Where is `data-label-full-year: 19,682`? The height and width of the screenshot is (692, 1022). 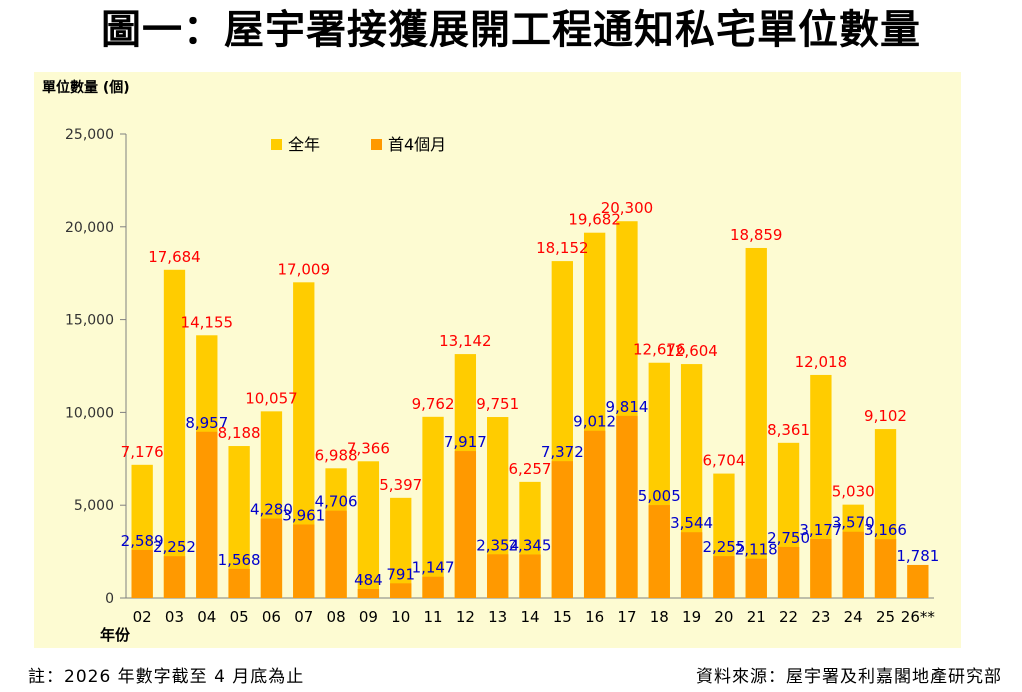 data-label-full-year: 19,682 is located at coordinates (594, 220).